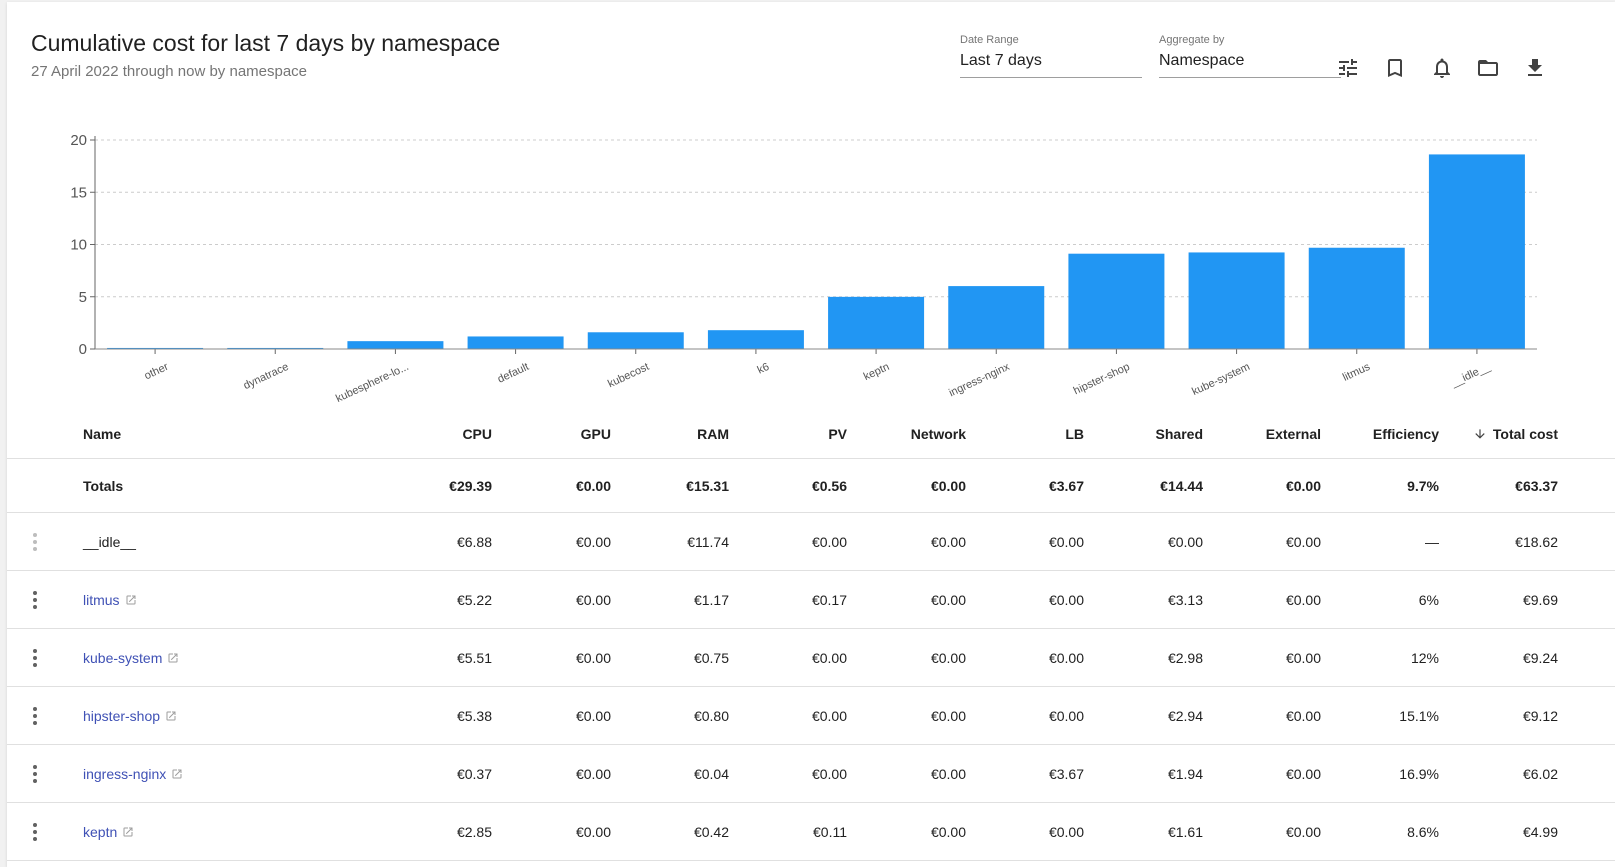 The image size is (1615, 867). Describe the element at coordinates (513, 373) in the screenshot. I see `x-tick-label: default` at that location.